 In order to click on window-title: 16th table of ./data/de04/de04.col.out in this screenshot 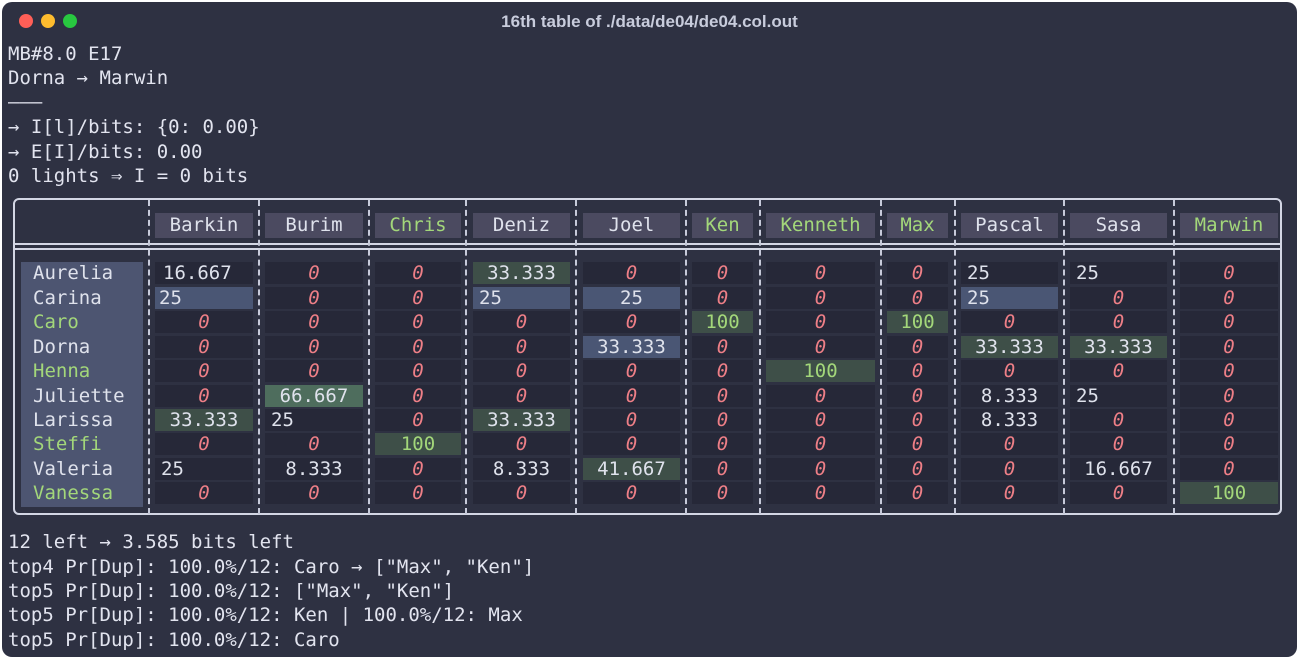, I will do `click(649, 21)`.